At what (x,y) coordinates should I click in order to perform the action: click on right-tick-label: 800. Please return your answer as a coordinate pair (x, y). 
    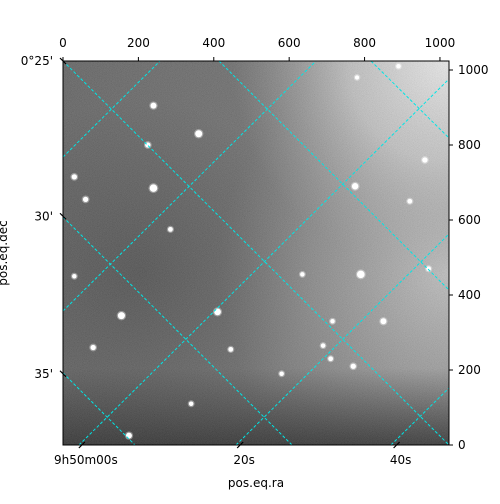
    Looking at the image, I should click on (469, 145).